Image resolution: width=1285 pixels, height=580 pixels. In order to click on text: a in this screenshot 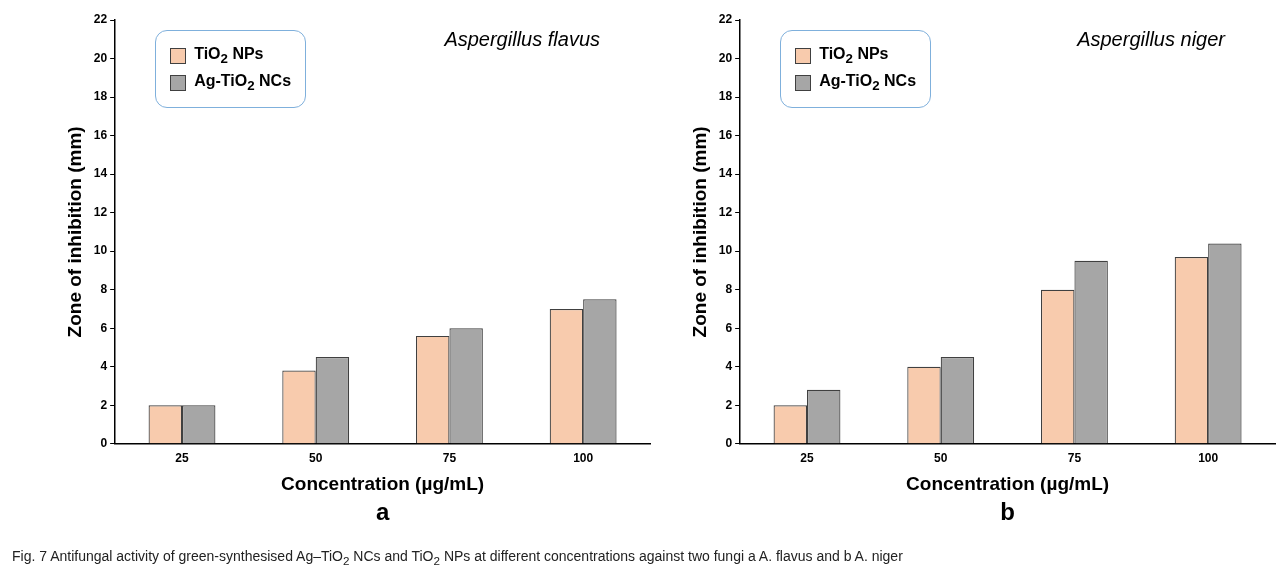, I will do `click(382, 512)`.